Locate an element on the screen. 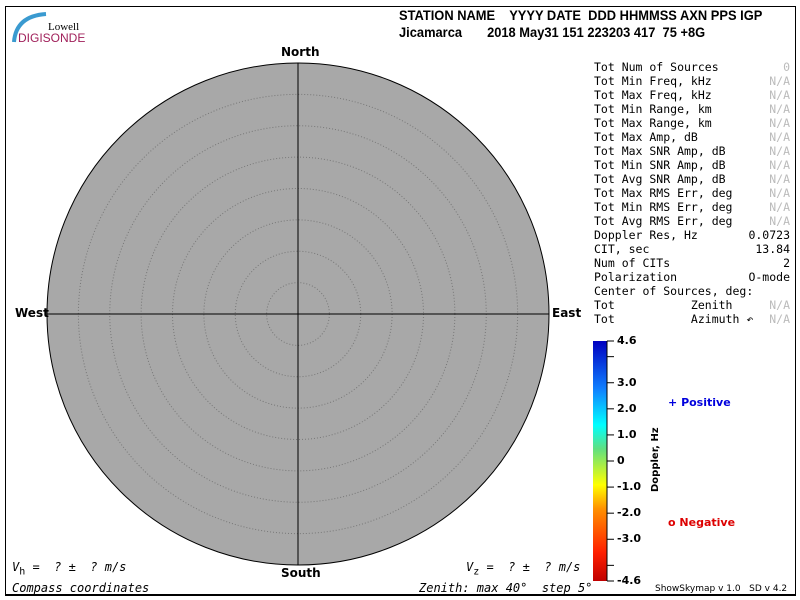 This screenshot has height=600, width=800. colorbar-title: Doppler, Hz is located at coordinates (655, 459).